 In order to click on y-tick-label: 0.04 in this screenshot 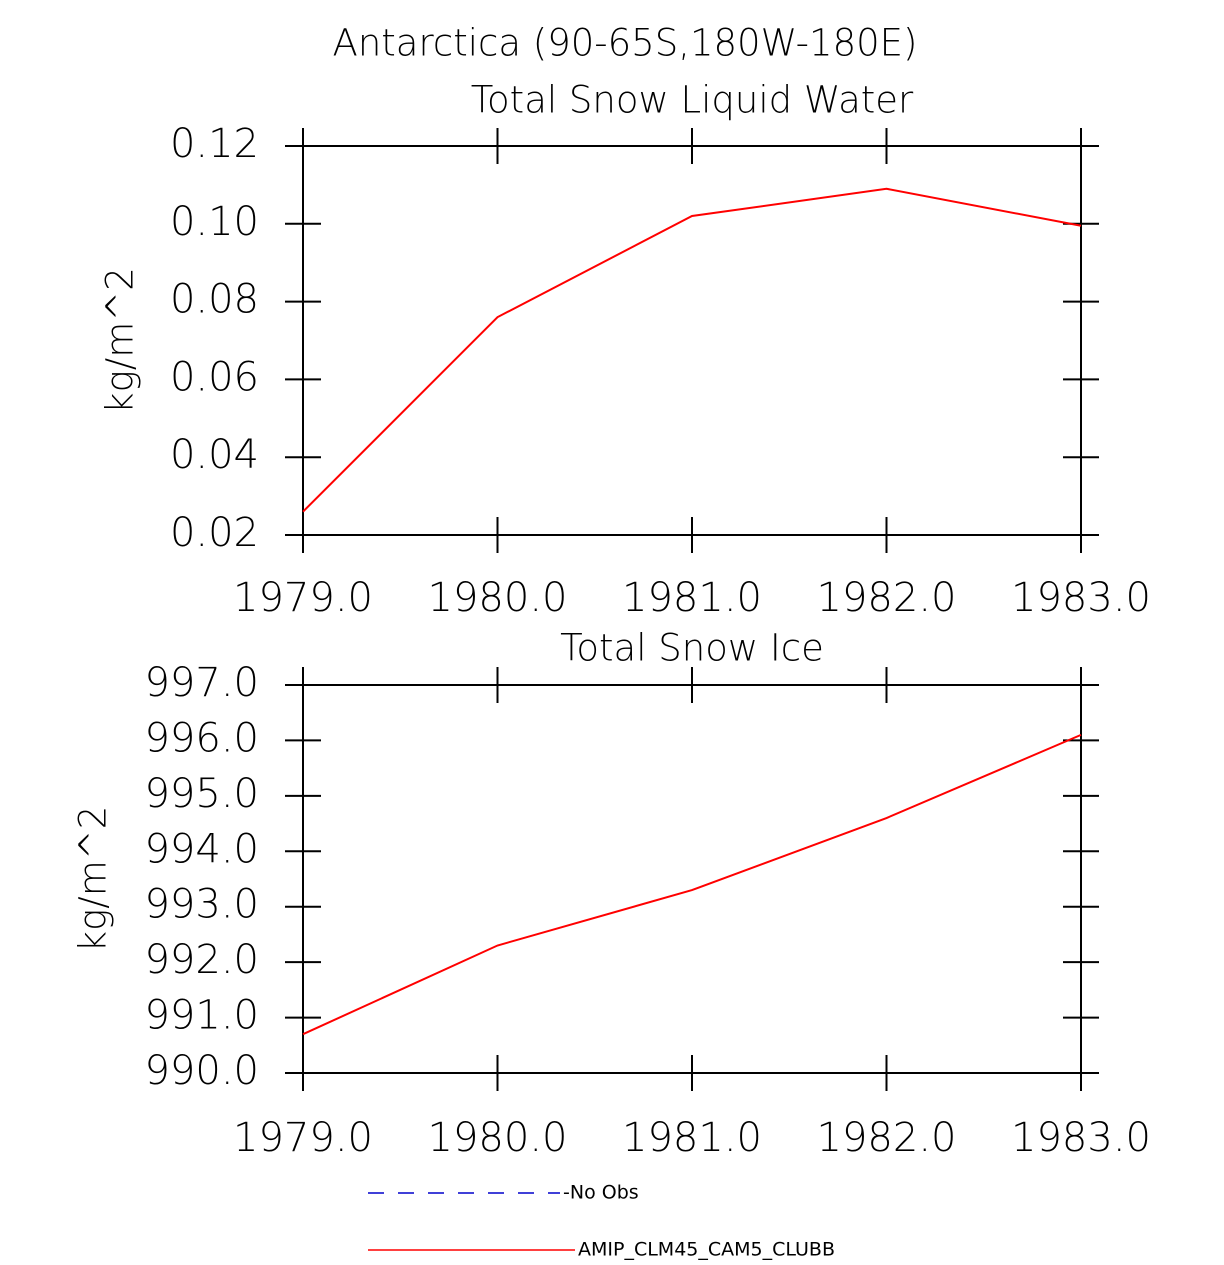, I will do `click(214, 455)`.